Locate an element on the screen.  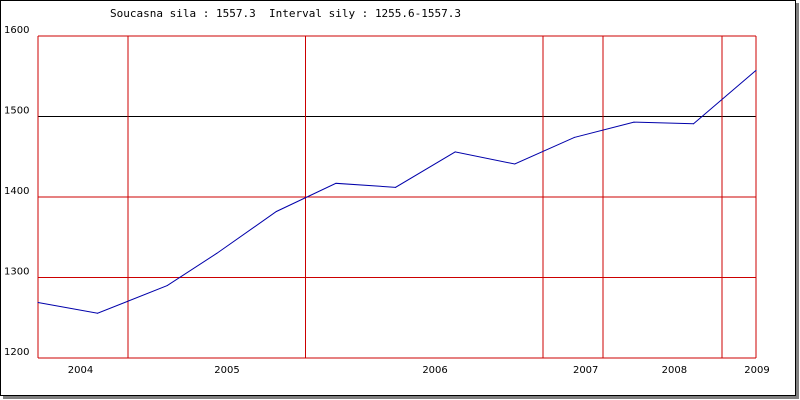
y-tick-label: 1500 is located at coordinates (16, 111).